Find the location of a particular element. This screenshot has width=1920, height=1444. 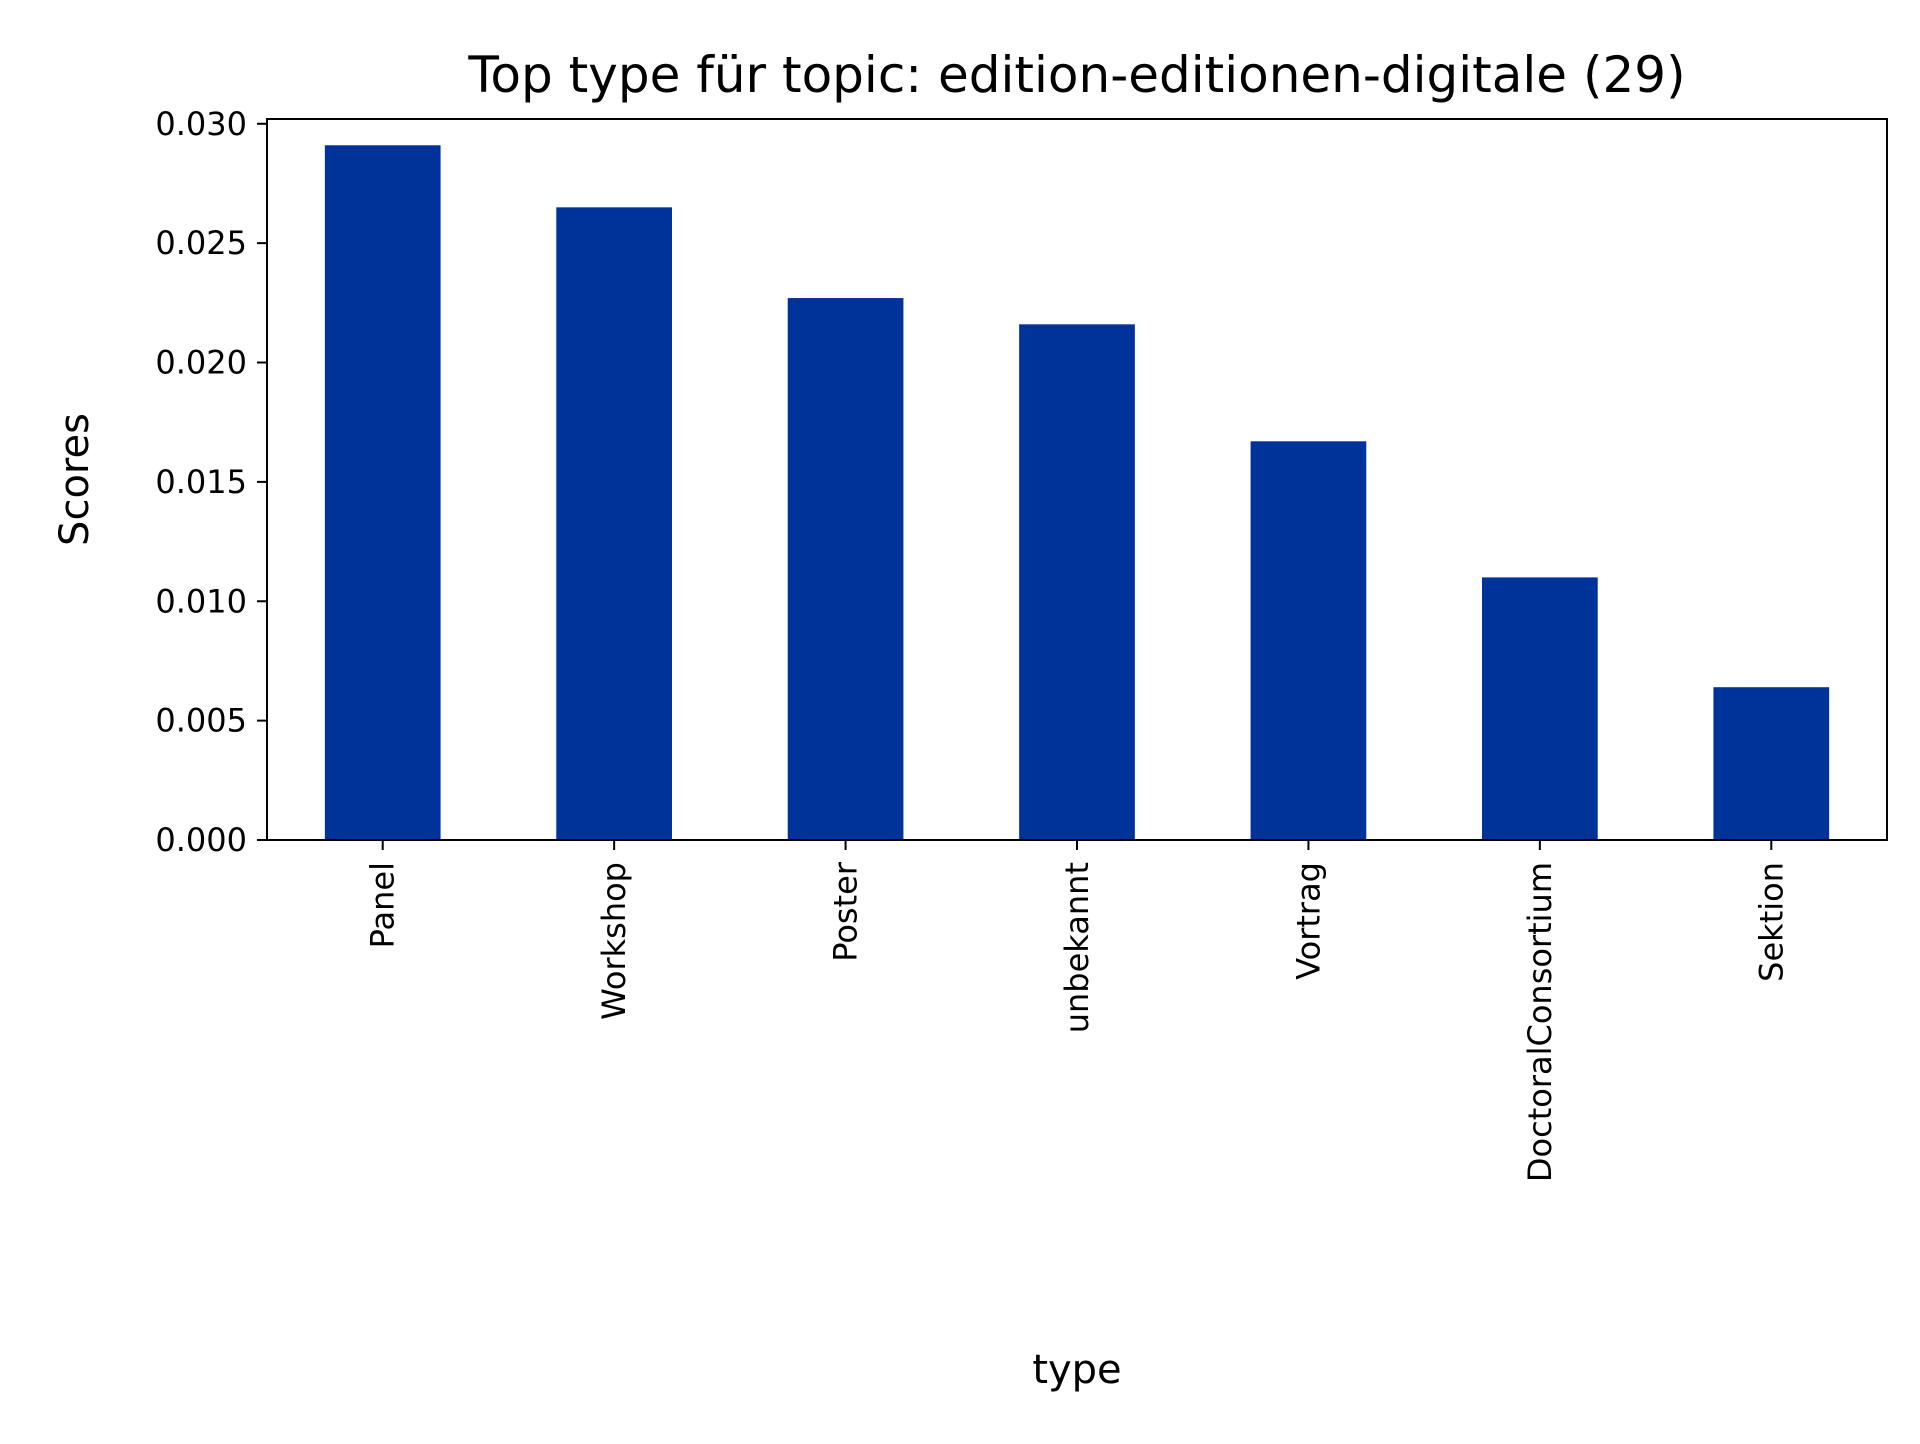

x-tick-label: unbekannt is located at coordinates (1077, 947).